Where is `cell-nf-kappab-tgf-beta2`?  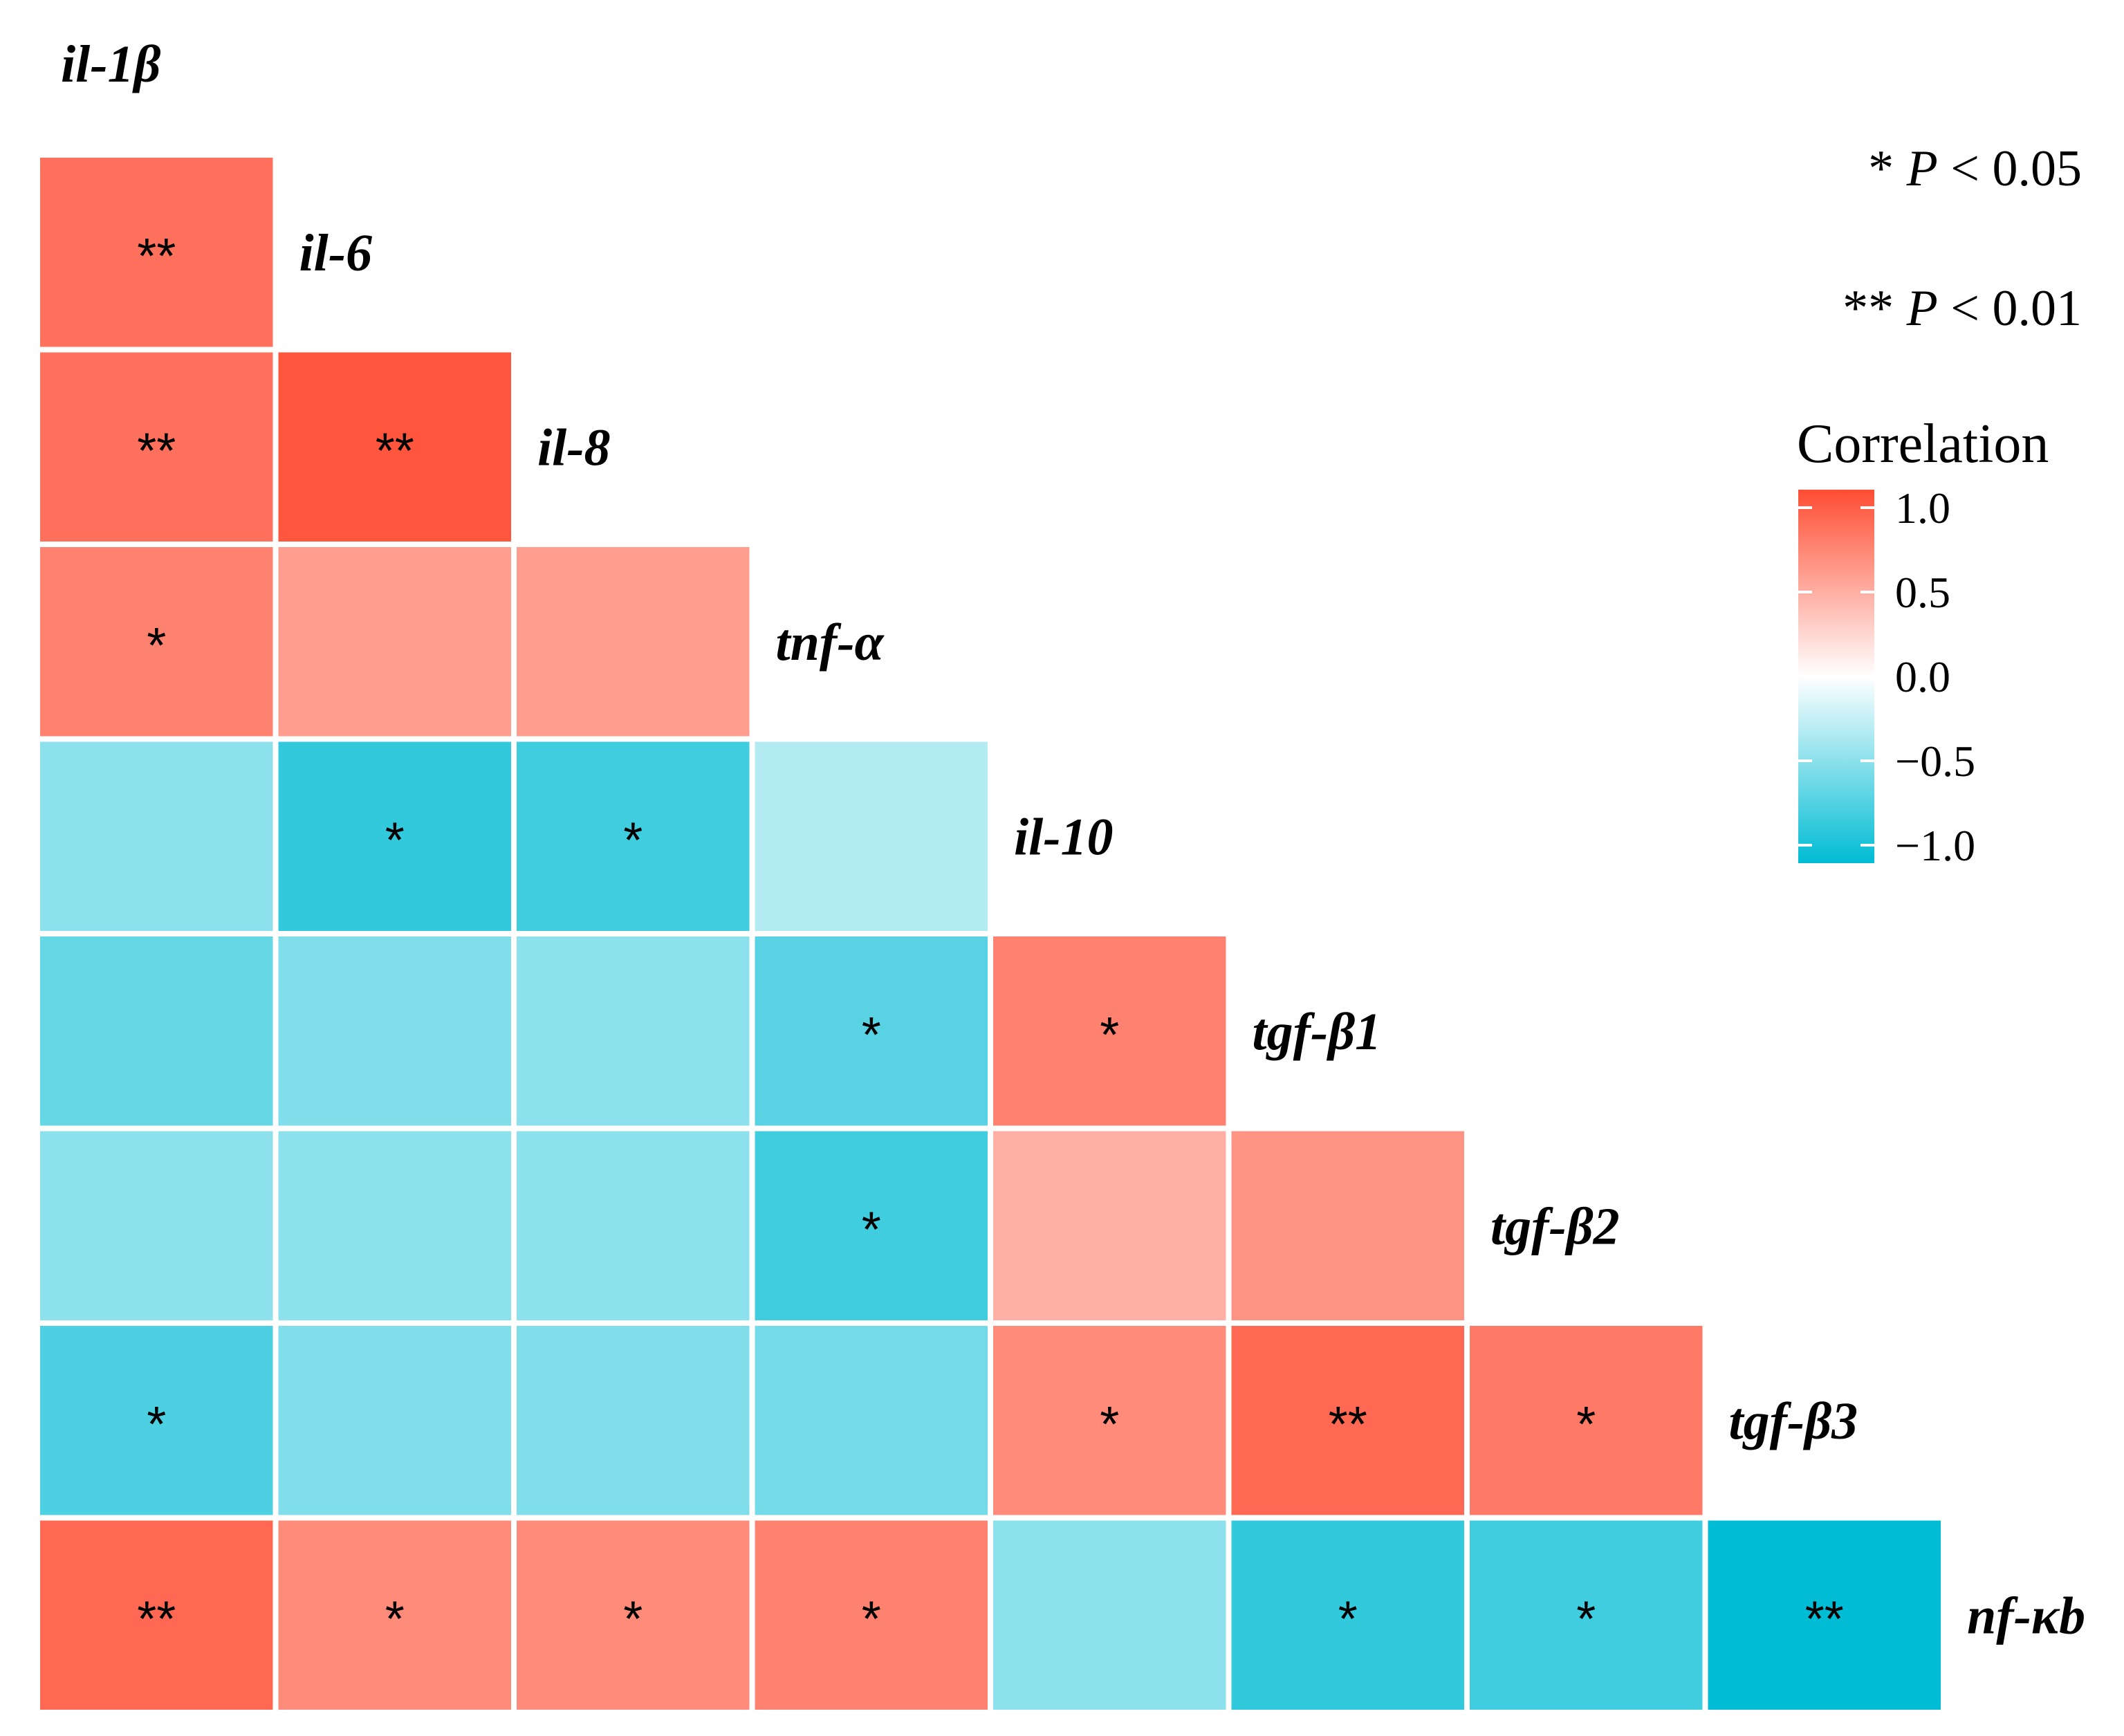
cell-nf-kappab-tgf-beta2 is located at coordinates (1586, 1615).